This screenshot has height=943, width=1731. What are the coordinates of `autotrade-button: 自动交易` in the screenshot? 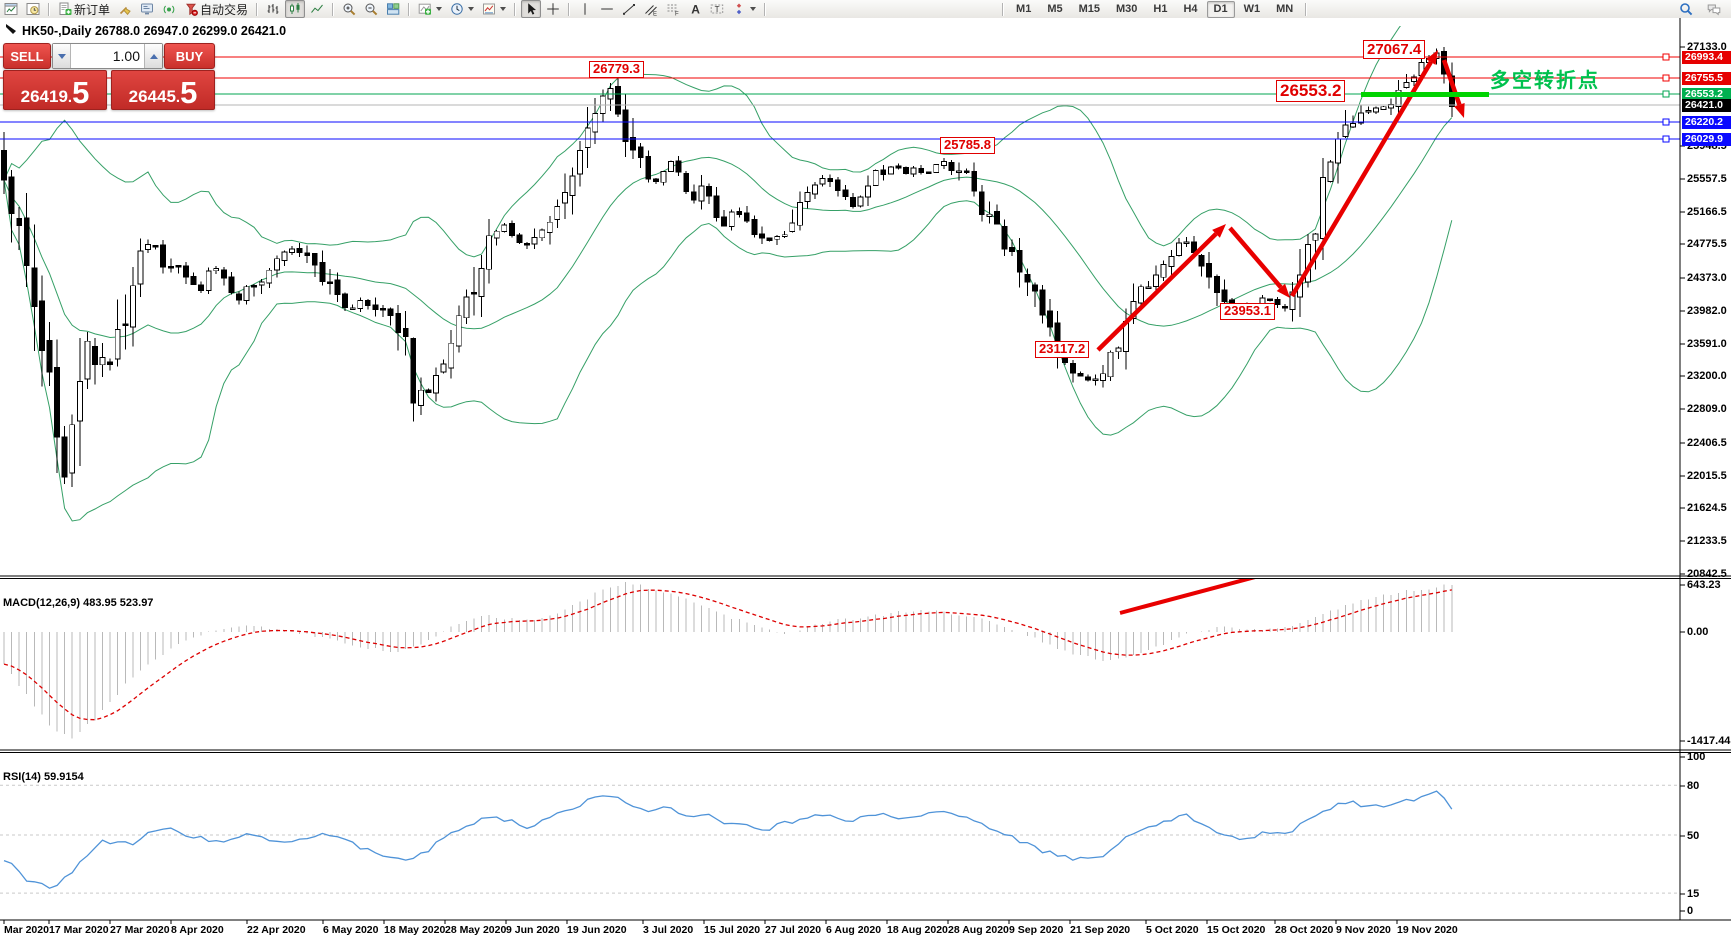 It's located at (216, 9).